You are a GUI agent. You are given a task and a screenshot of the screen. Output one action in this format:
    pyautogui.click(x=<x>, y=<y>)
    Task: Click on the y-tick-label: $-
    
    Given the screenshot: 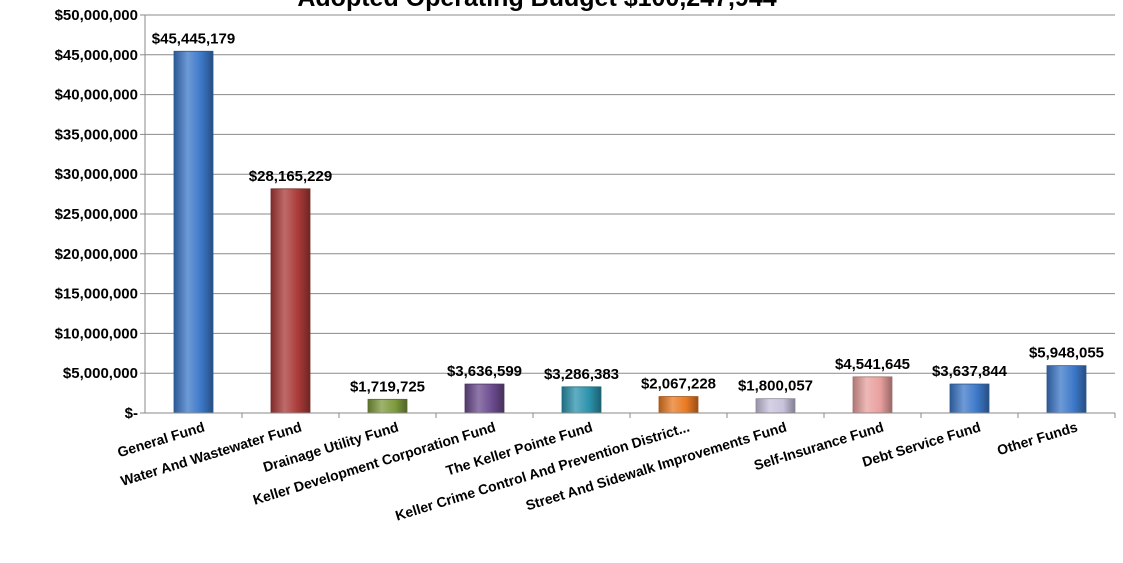 What is the action you would take?
    pyautogui.click(x=131, y=413)
    